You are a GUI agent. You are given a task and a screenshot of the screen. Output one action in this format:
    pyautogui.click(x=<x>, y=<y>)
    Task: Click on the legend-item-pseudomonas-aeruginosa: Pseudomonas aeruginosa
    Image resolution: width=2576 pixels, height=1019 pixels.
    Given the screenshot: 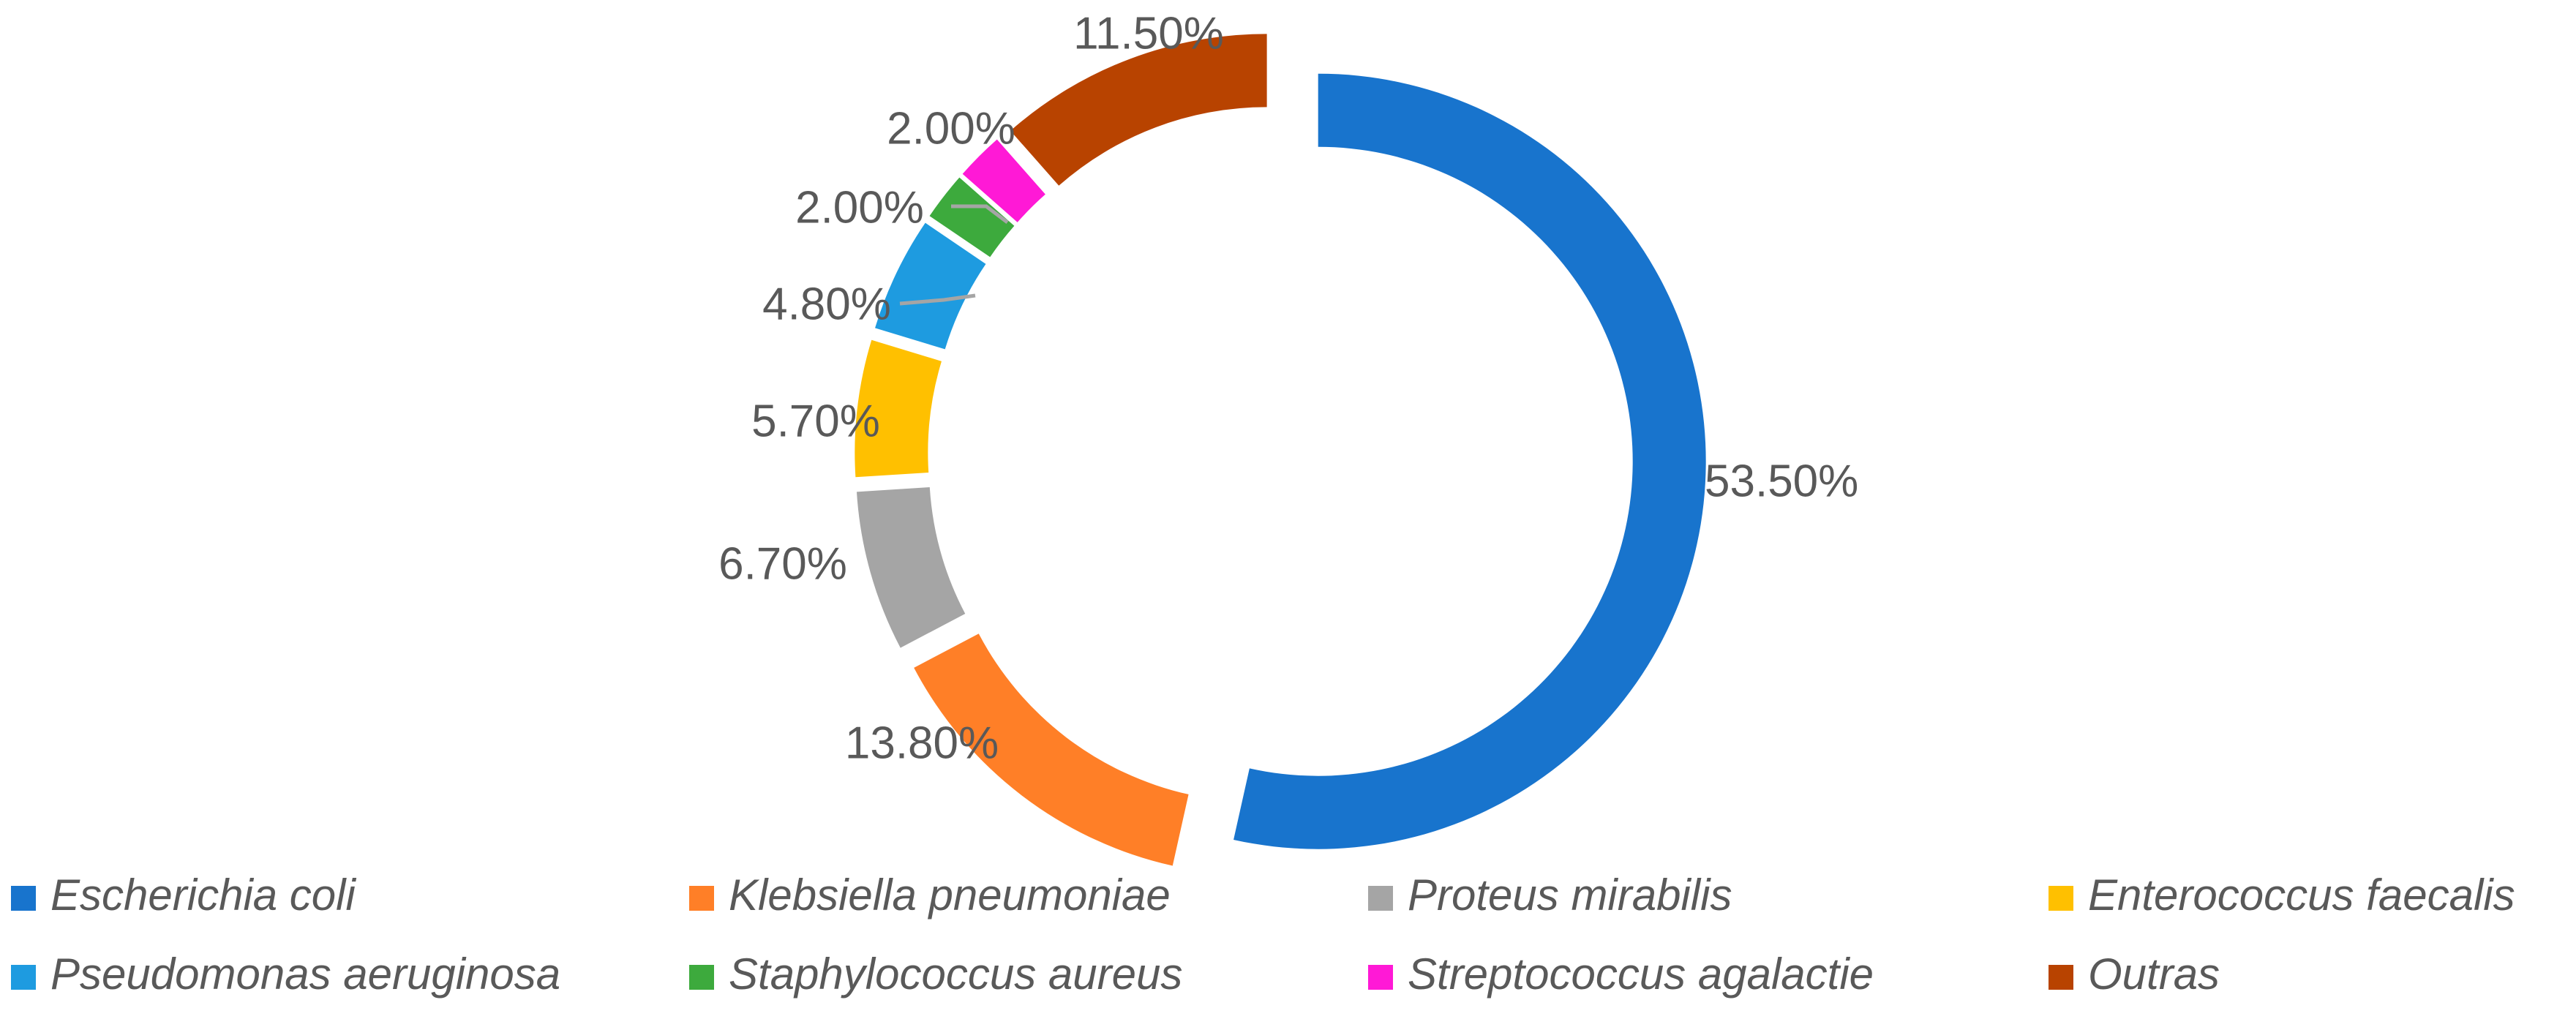 What is the action you would take?
    pyautogui.click(x=285, y=974)
    